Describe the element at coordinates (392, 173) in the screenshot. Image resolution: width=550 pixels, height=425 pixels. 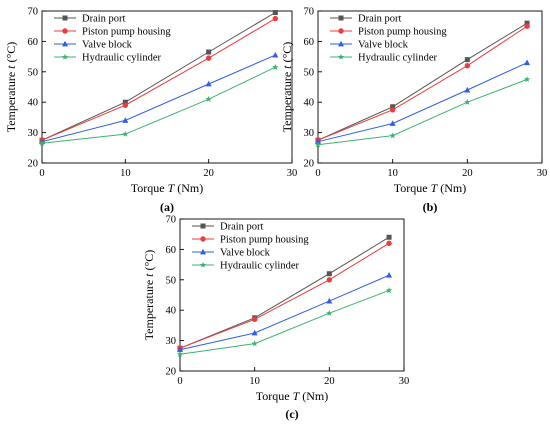
I see `x-tick-label: 10` at that location.